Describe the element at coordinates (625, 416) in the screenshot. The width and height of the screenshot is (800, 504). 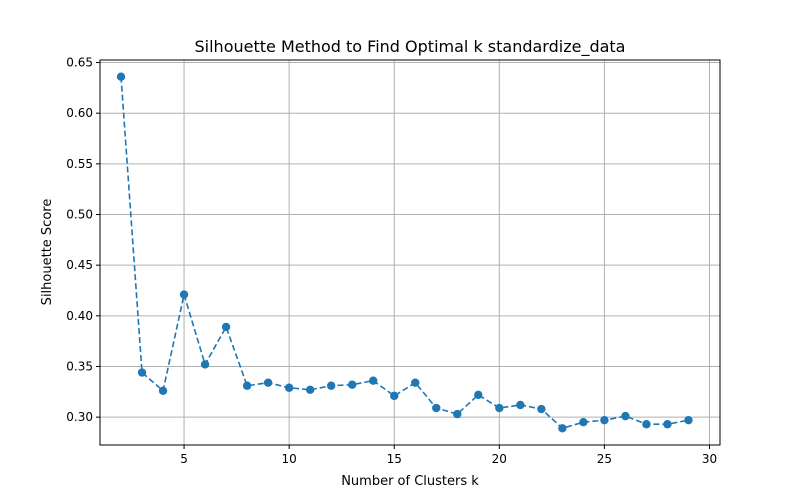
I see `data-point-k26` at that location.